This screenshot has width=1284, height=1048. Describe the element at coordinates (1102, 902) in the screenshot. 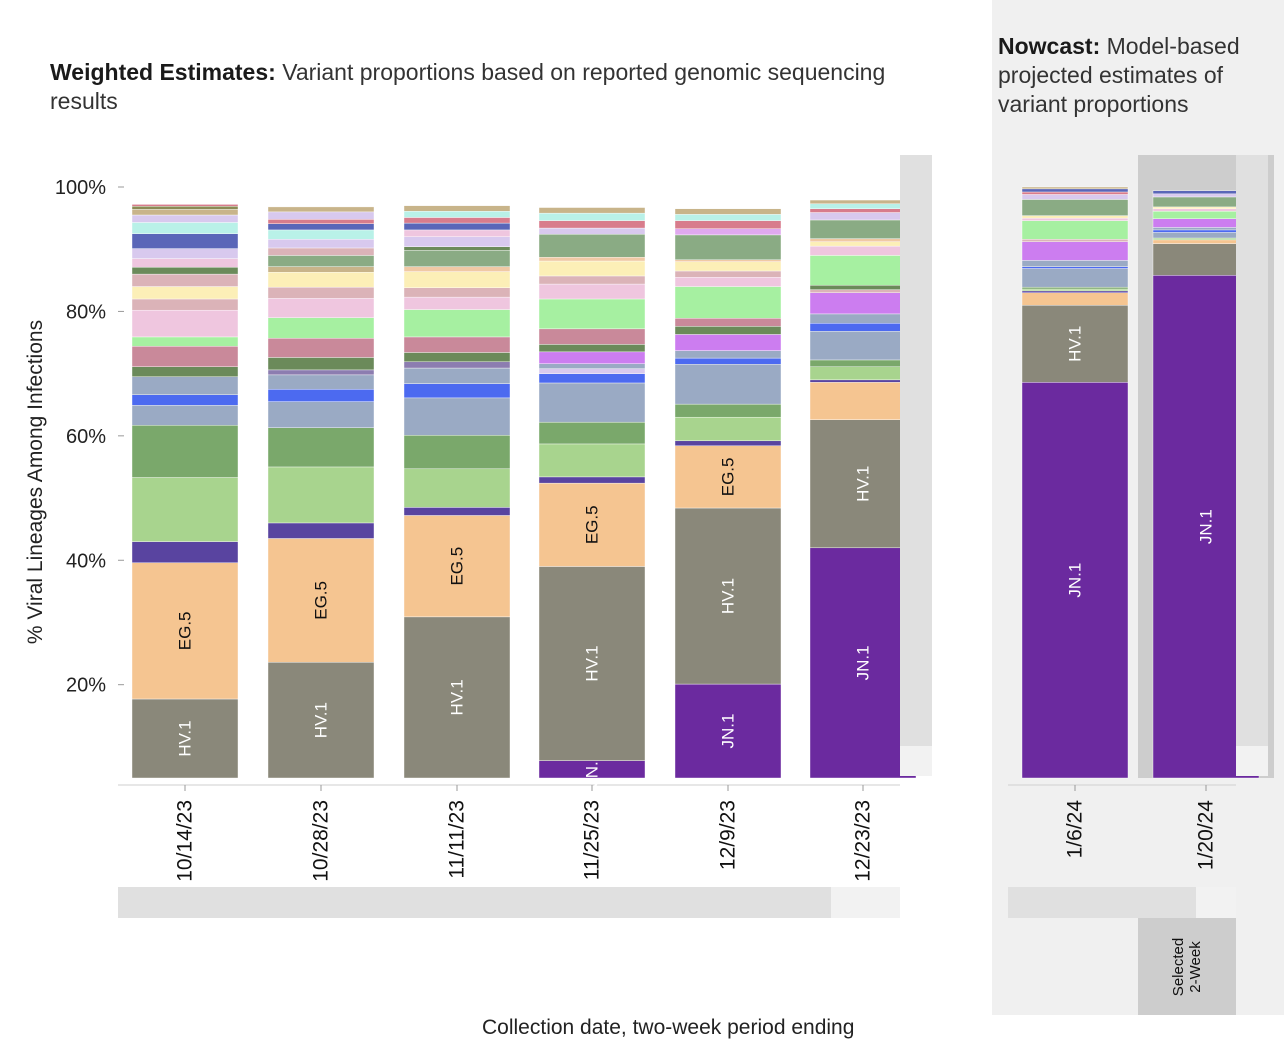

I see `nowcast-scrollbar-thumb` at that location.